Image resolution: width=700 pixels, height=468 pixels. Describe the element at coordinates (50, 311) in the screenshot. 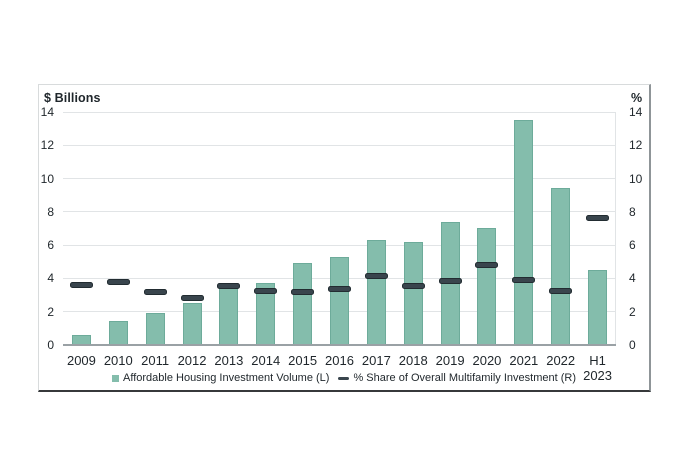

I see `left-tick-2: 2` at that location.